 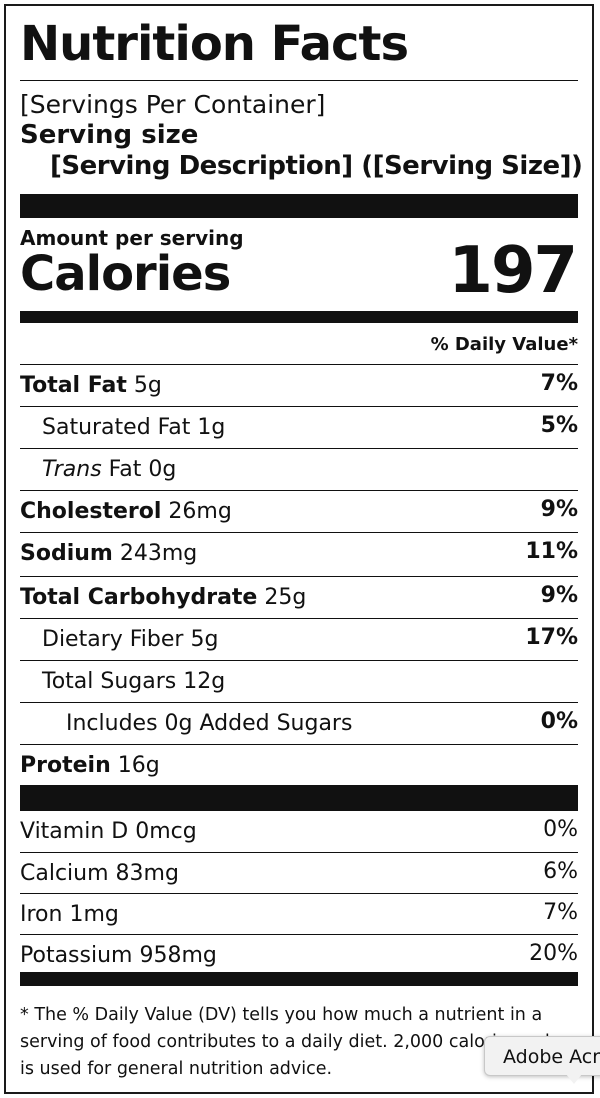 What do you see at coordinates (109, 681) in the screenshot?
I see `nutrient-name: Total Sugars` at bounding box center [109, 681].